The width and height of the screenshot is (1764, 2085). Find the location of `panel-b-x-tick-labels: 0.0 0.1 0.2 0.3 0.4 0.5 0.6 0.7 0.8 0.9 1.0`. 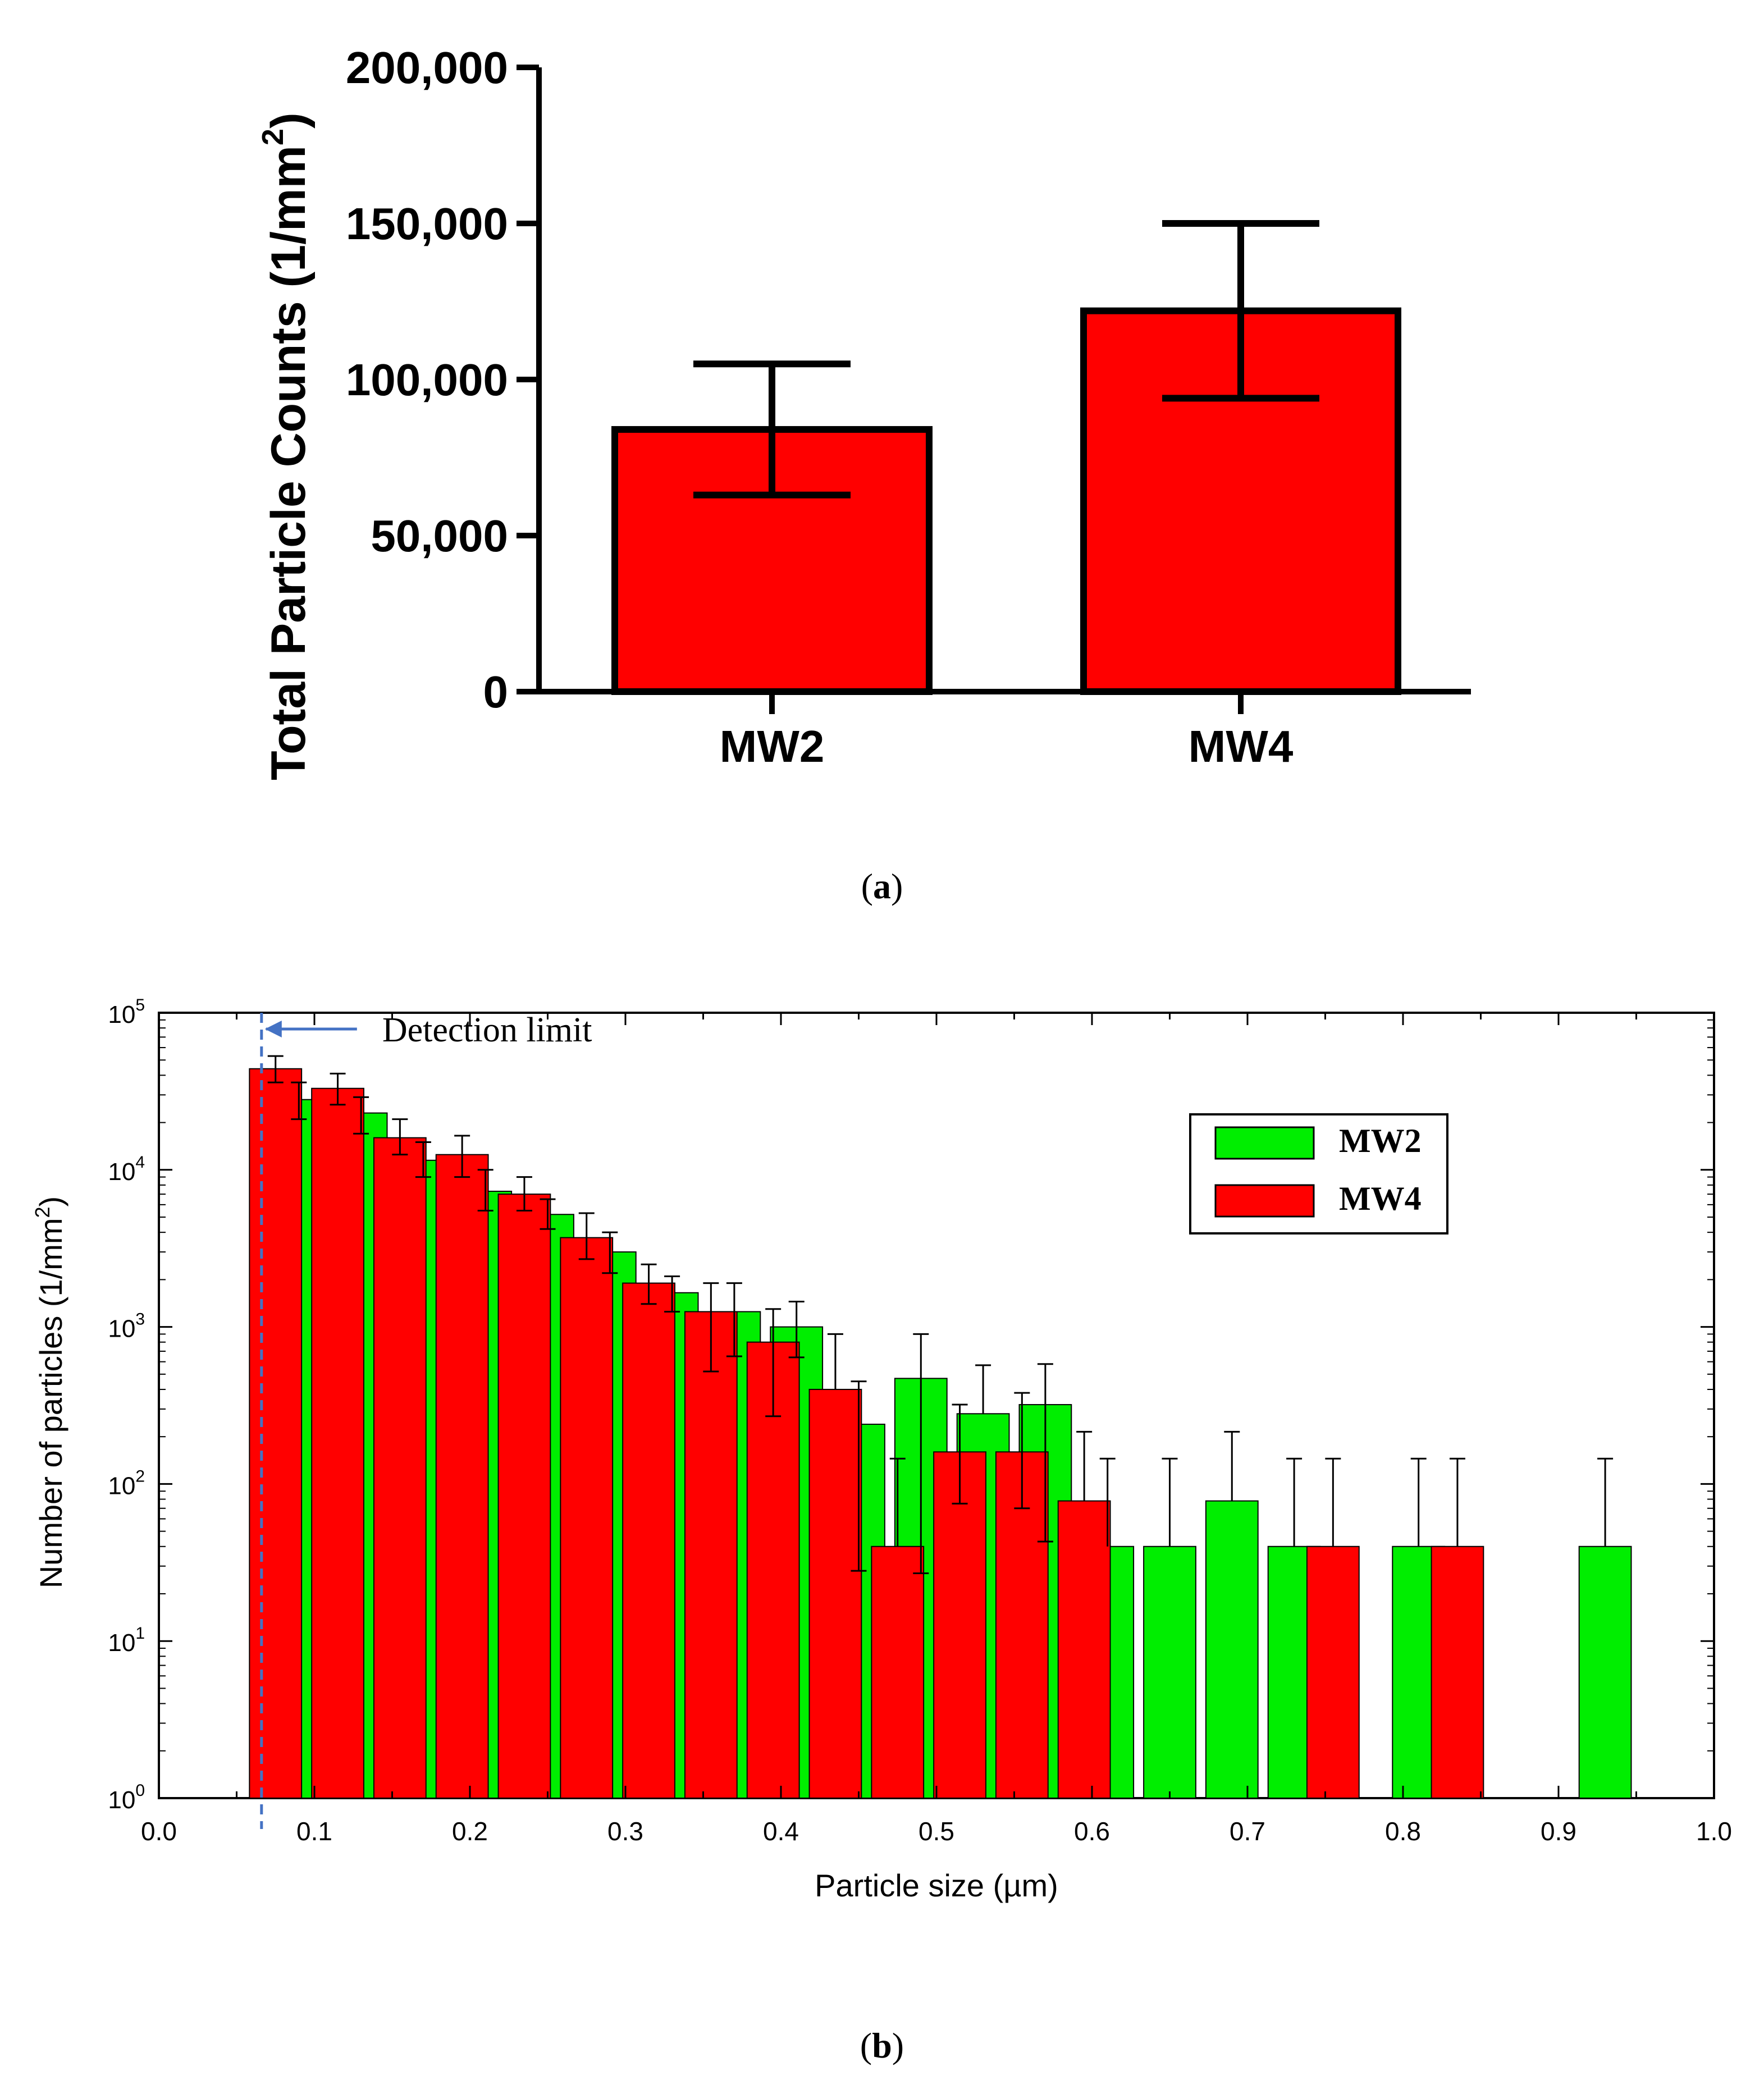

panel-b-x-tick-labels: 0.0 0.1 0.2 0.3 0.4 0.5 0.6 0.7 0.8 0.9 1.0 is located at coordinates (936, 1831).